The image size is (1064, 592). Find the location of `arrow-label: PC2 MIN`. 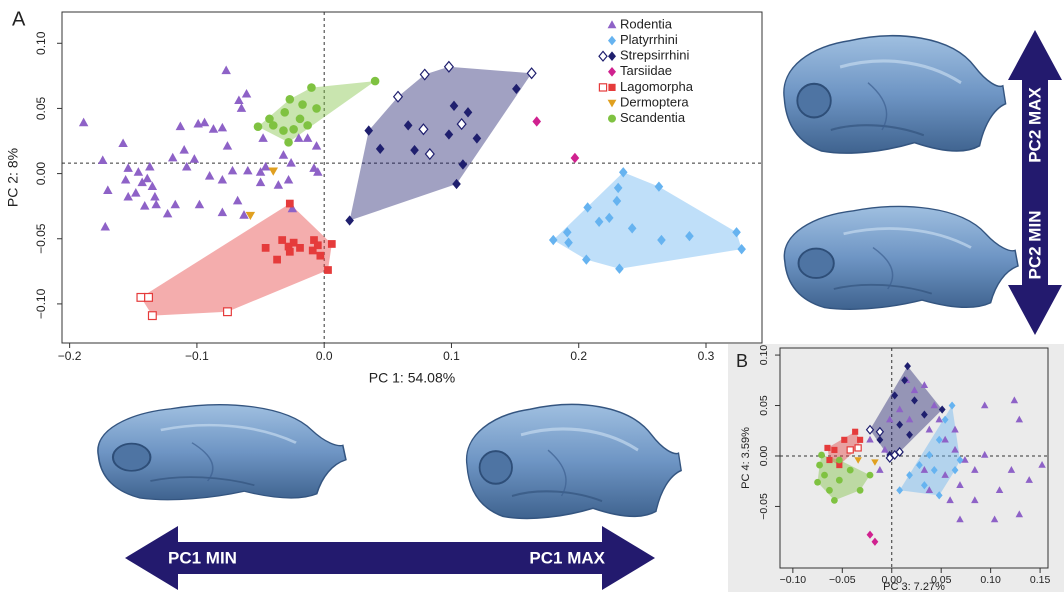

arrow-label: PC2 MIN is located at coordinates (1034, 245).